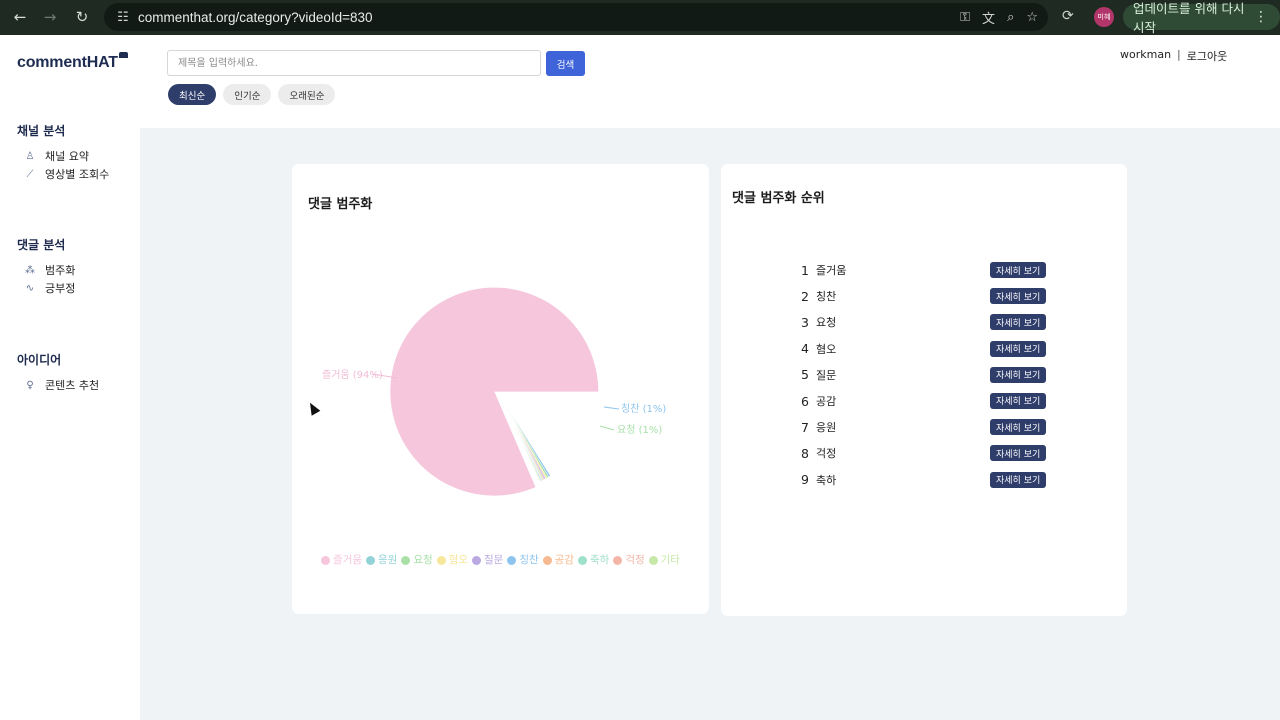 The width and height of the screenshot is (1280, 720). Describe the element at coordinates (1011, 17) in the screenshot. I see `zoom-icon: ⌕` at that location.